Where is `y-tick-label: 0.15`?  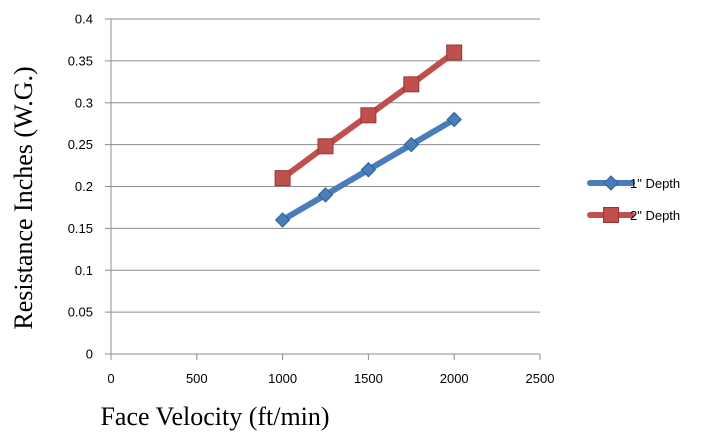 y-tick-label: 0.15 is located at coordinates (80, 228).